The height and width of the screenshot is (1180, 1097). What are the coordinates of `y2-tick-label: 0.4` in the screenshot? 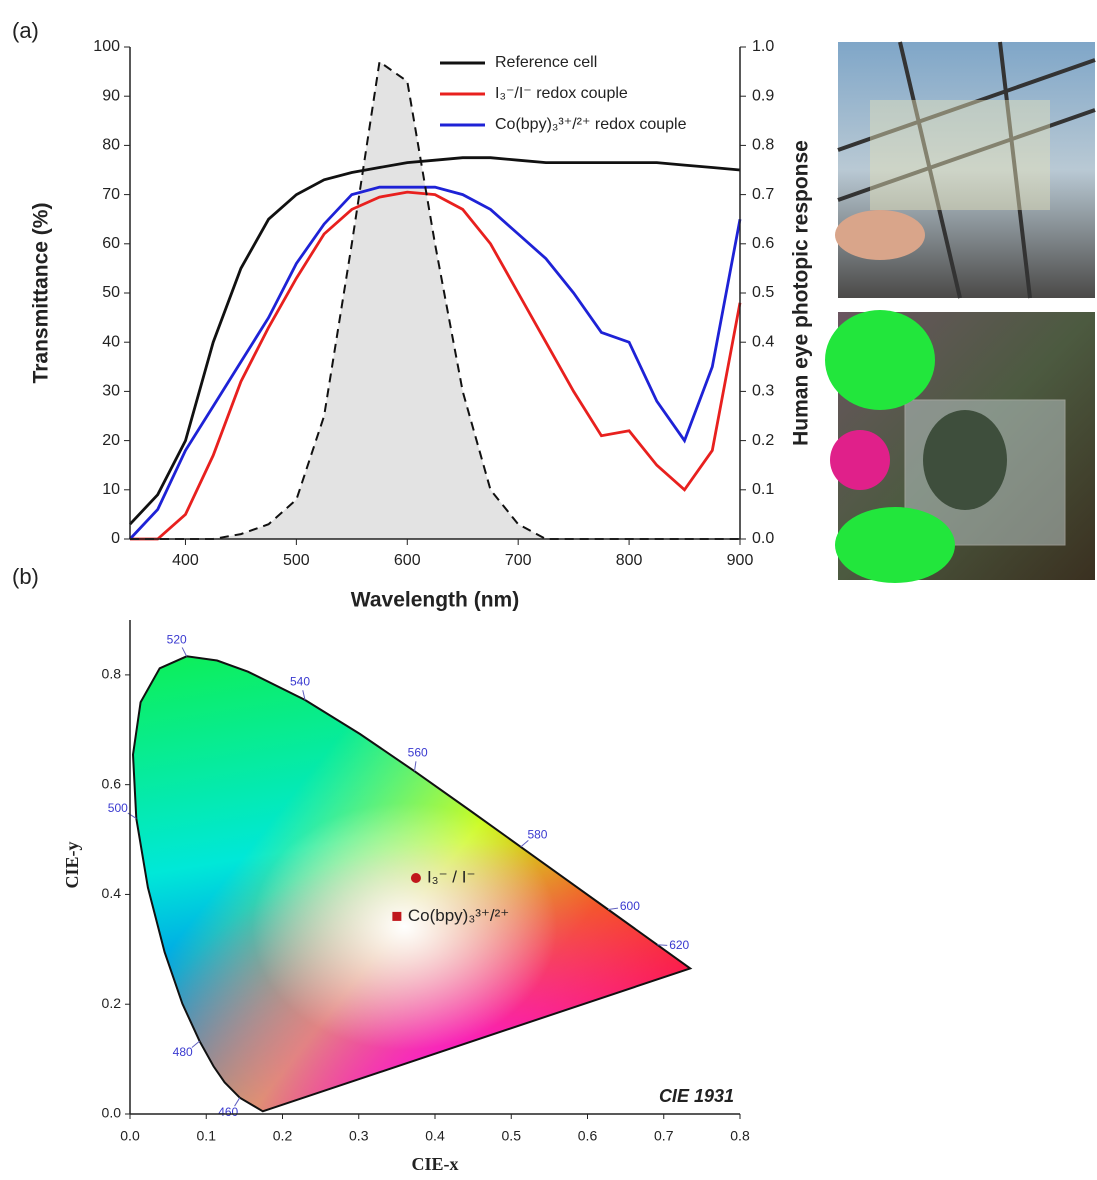 It's located at (763, 341).